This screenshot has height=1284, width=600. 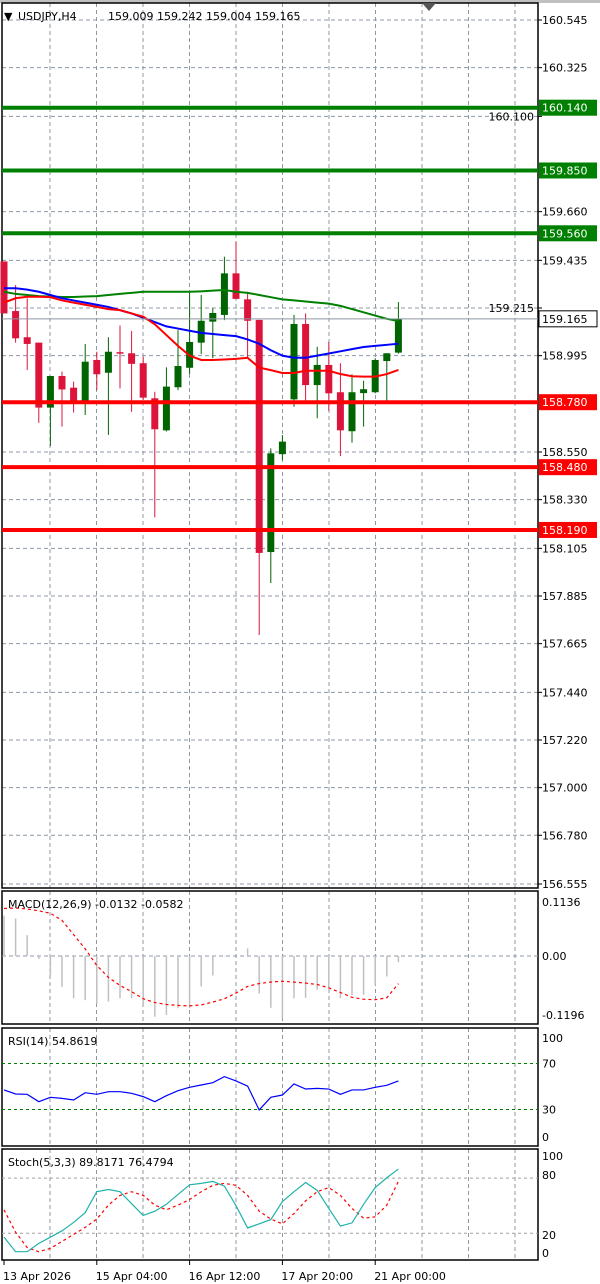 I want to click on ma-fast-line, so click(x=201, y=336).